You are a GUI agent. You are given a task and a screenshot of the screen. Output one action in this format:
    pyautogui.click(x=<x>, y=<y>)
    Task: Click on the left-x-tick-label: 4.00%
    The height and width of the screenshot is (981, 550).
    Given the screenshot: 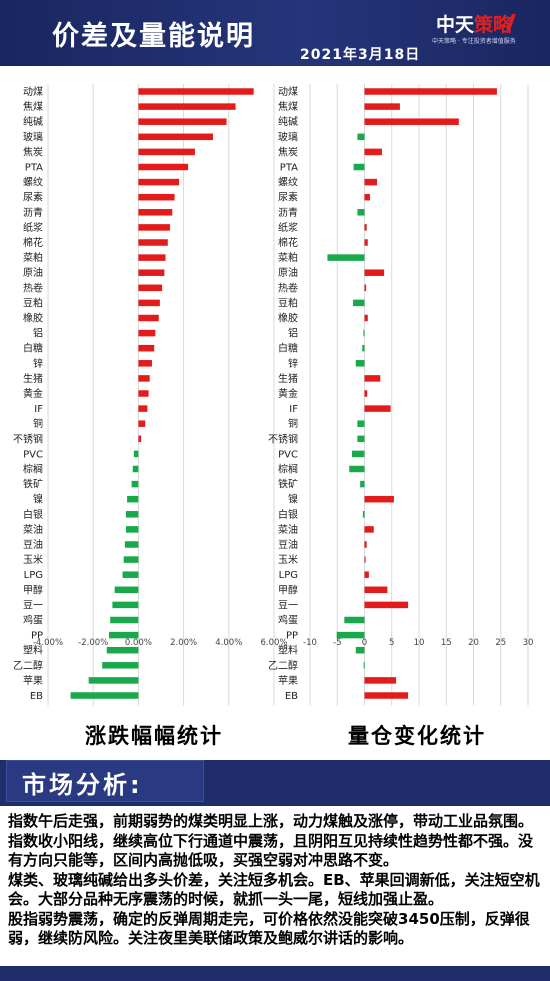 What is the action you would take?
    pyautogui.click(x=228, y=643)
    